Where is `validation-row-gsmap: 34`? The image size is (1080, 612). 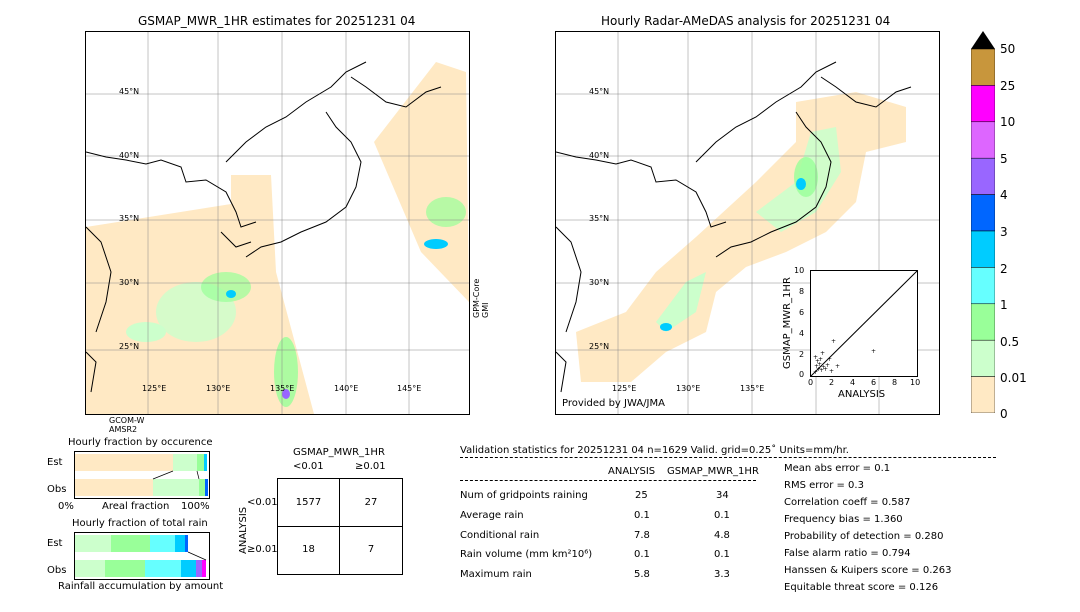 validation-row-gsmap: 34 is located at coordinates (722, 495).